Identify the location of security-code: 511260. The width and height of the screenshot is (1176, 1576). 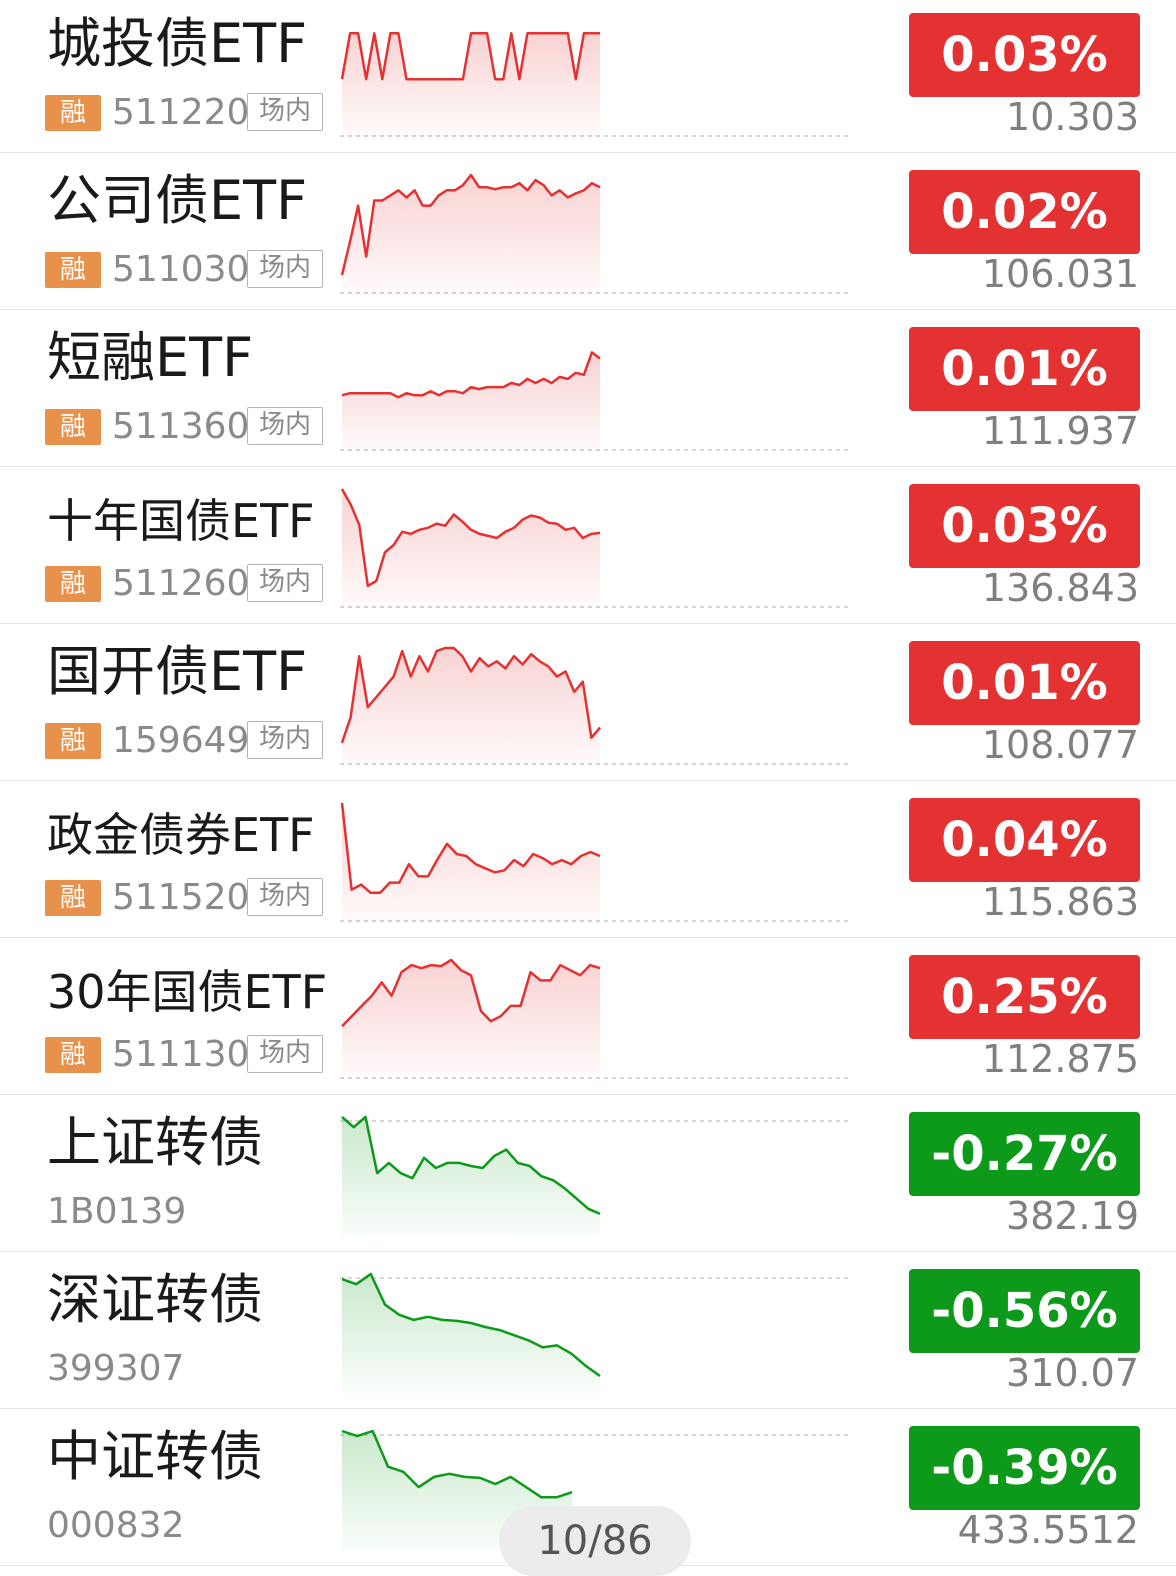
(181, 583).